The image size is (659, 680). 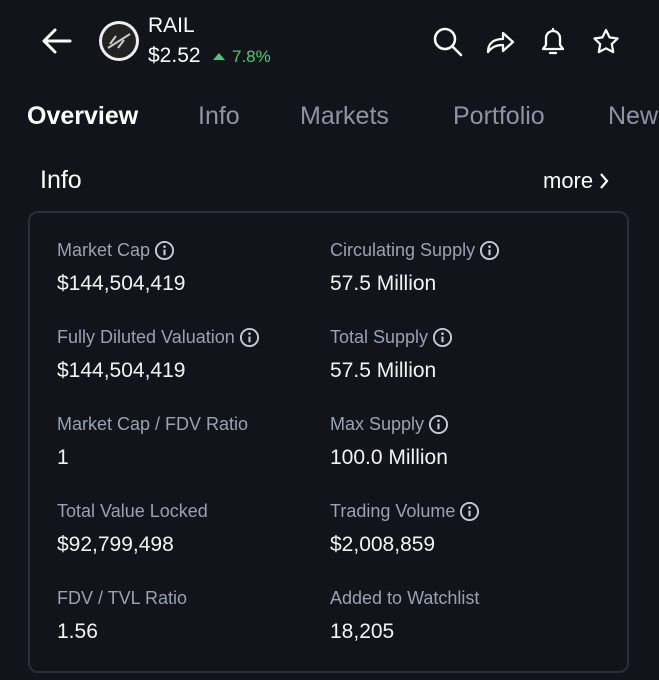 I want to click on stat-label-text: Market Cap / FDV Ratio, so click(x=153, y=424).